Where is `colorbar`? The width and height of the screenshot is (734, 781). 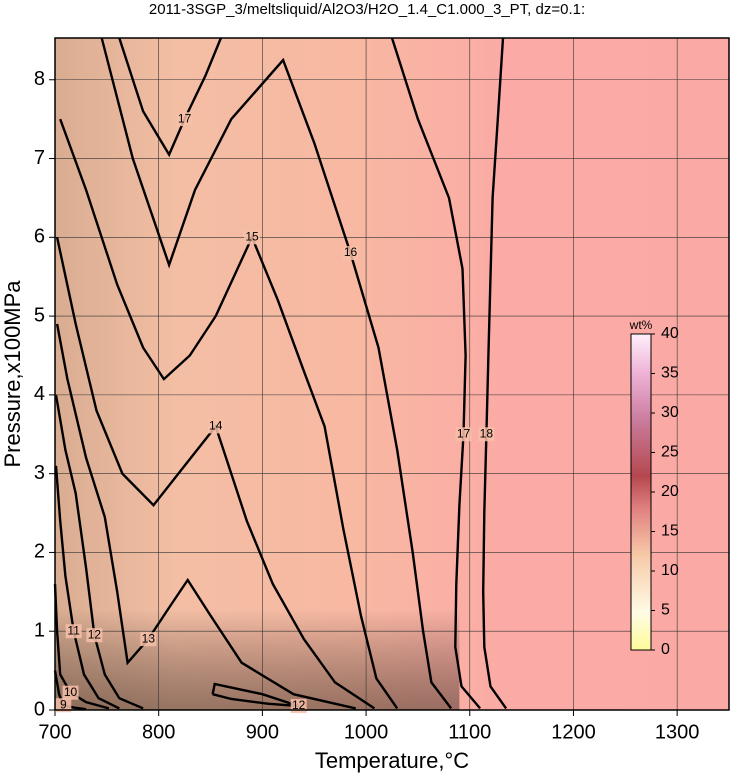 colorbar is located at coordinates (641, 492).